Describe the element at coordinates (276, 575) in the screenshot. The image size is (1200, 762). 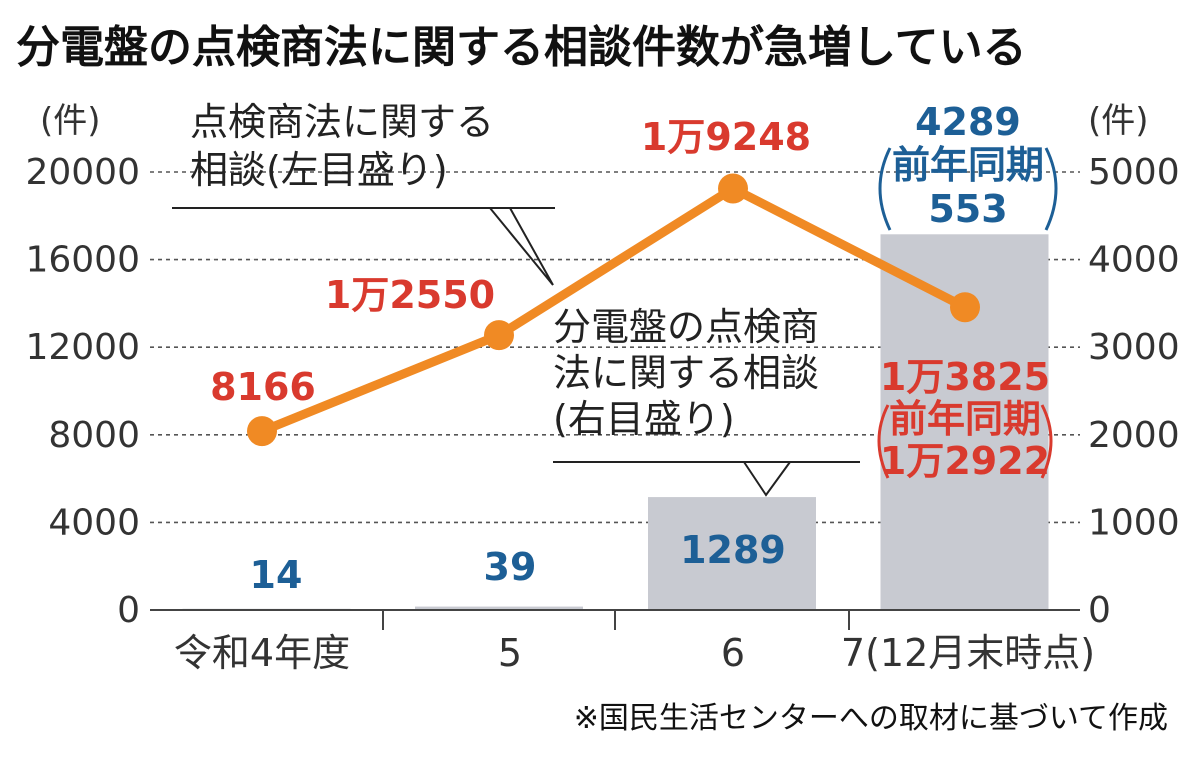
I see `bar-data-label: 14` at that location.